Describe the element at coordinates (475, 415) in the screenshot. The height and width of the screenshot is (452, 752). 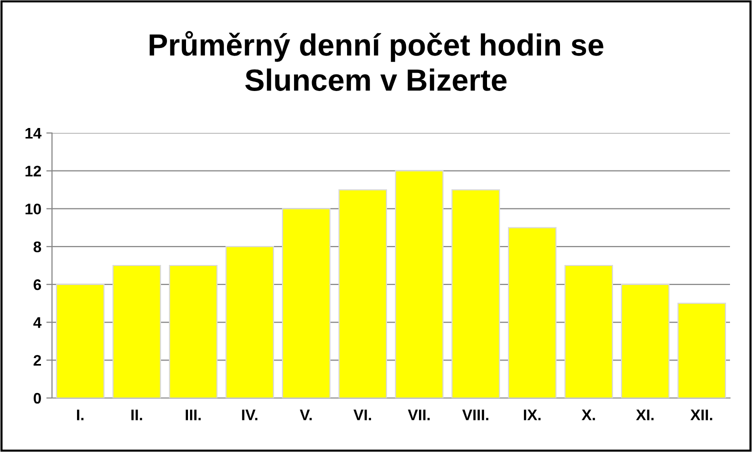
I see `x-tick-label: VIII.` at that location.